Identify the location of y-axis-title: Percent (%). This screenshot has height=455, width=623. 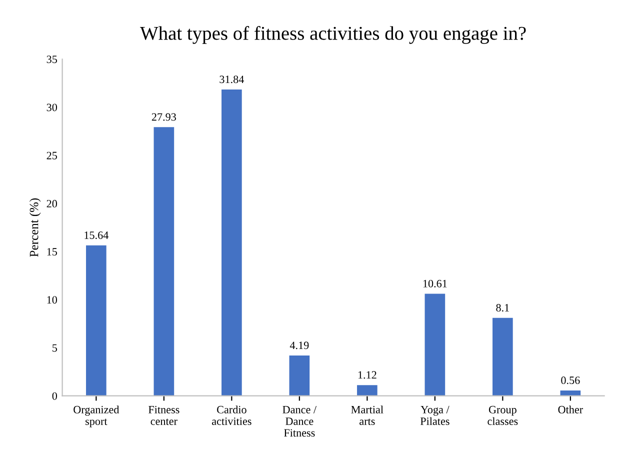
(35, 227).